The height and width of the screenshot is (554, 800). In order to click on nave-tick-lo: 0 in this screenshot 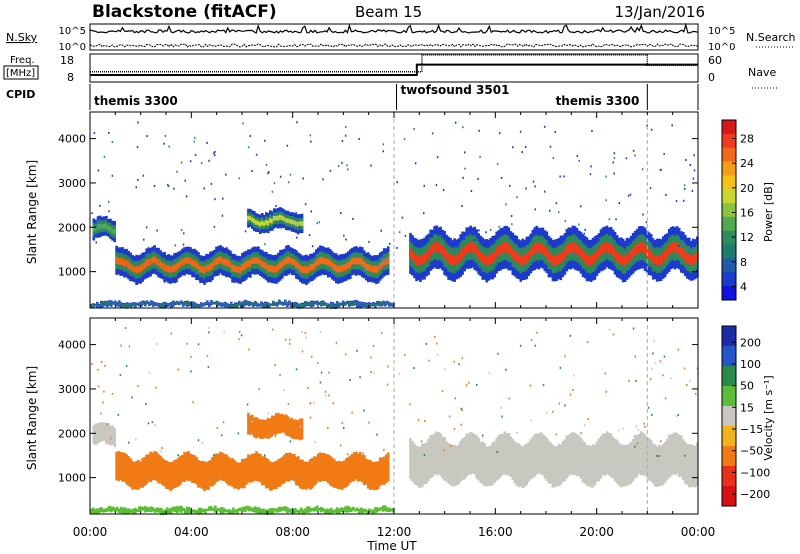, I will do `click(711, 77)`.